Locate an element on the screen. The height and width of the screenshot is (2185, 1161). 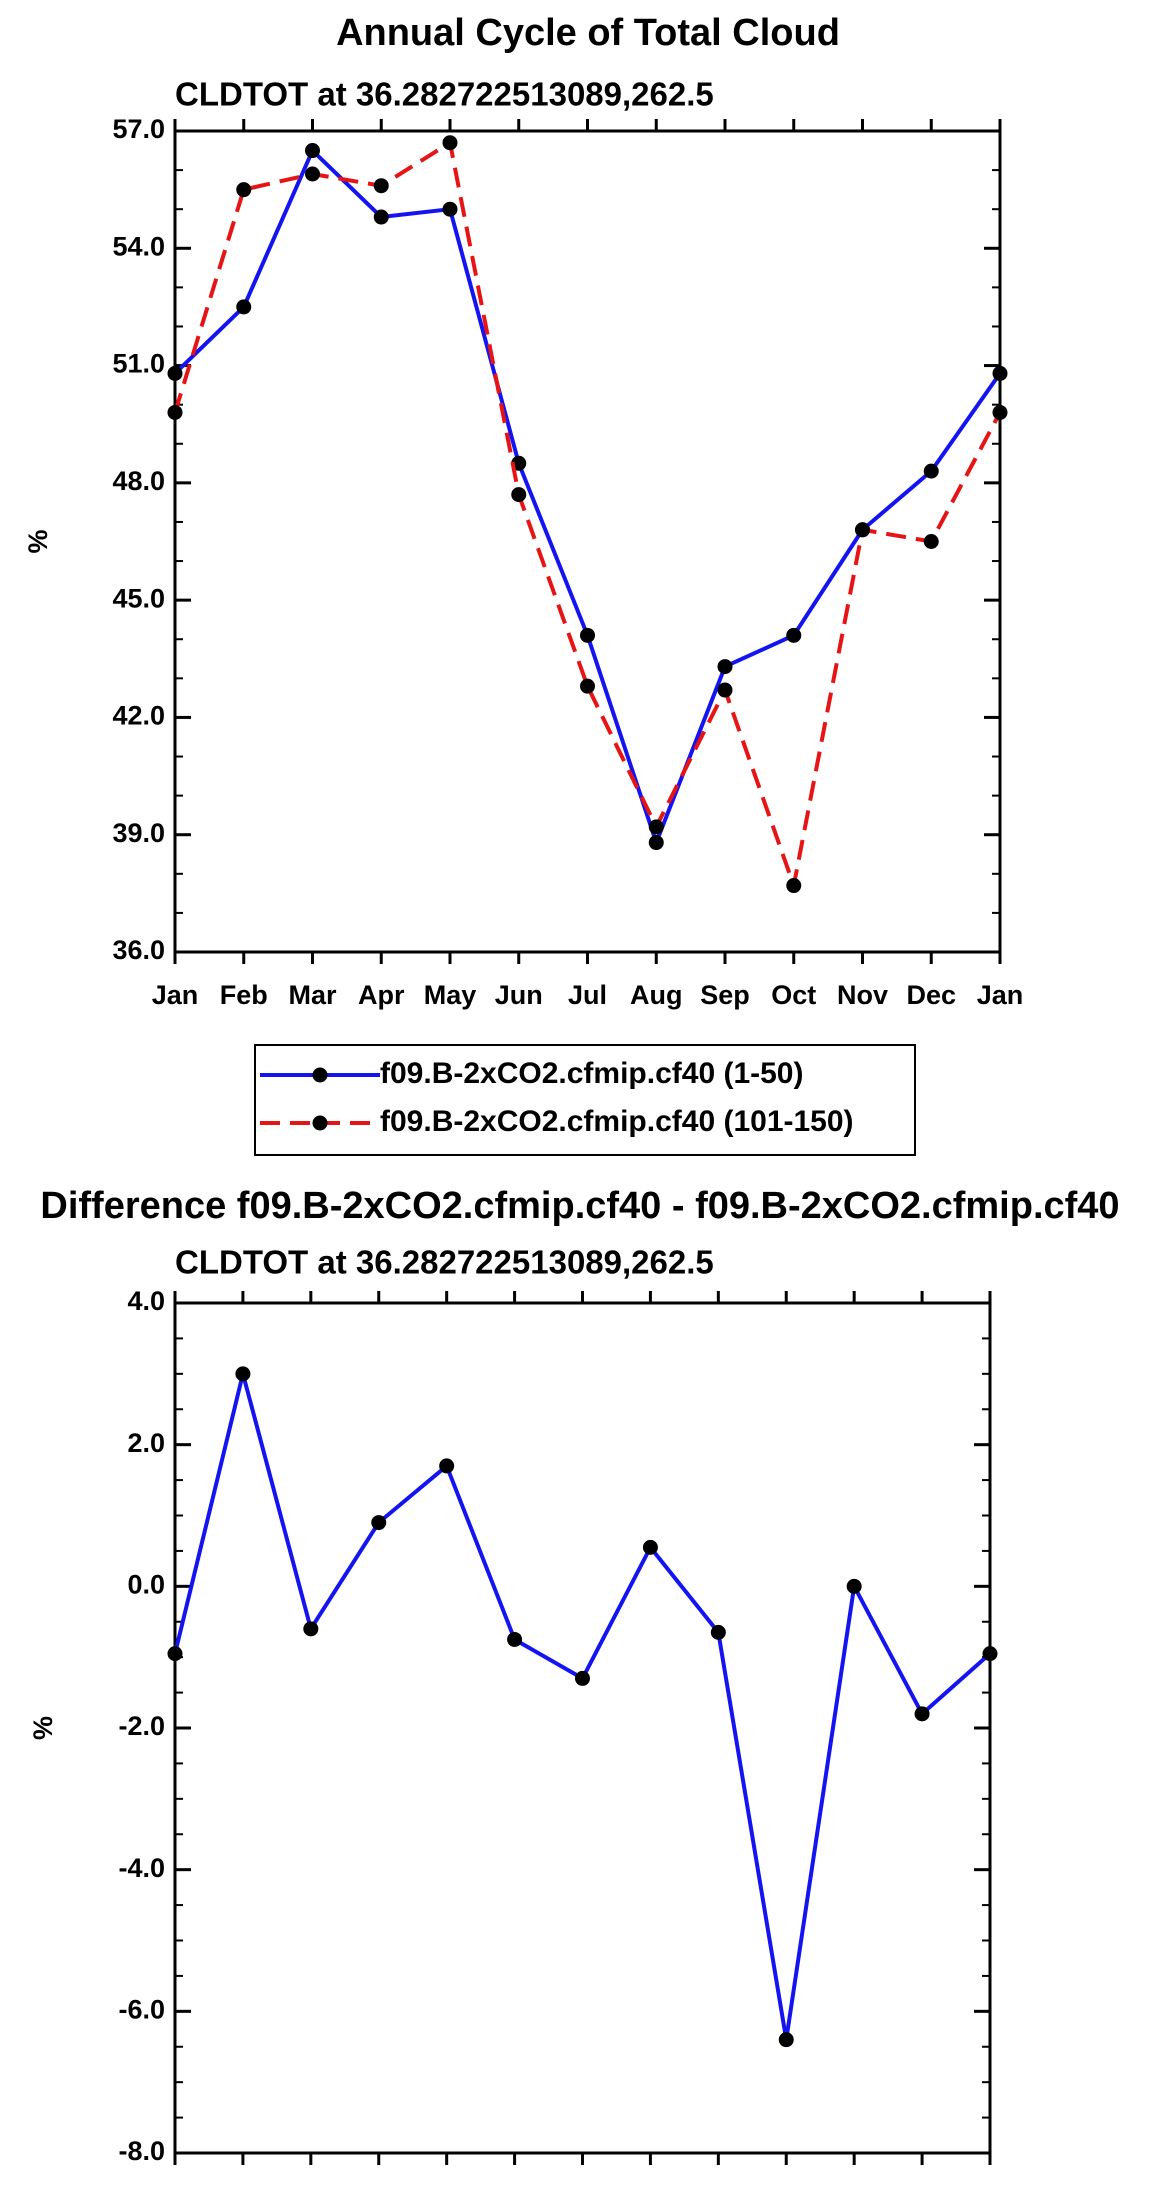
y-tick-label: 0.0 is located at coordinates (146, 1584).